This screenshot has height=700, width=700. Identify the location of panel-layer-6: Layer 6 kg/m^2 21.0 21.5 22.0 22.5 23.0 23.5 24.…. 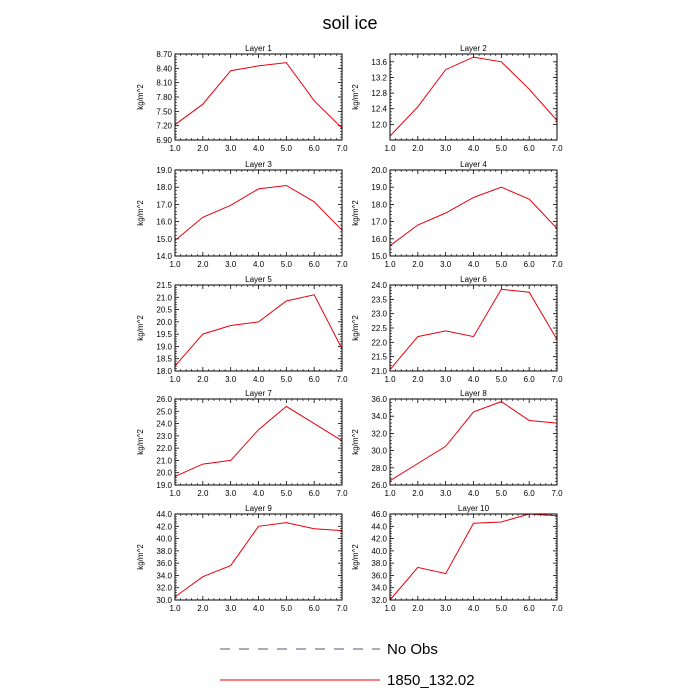
(457, 329).